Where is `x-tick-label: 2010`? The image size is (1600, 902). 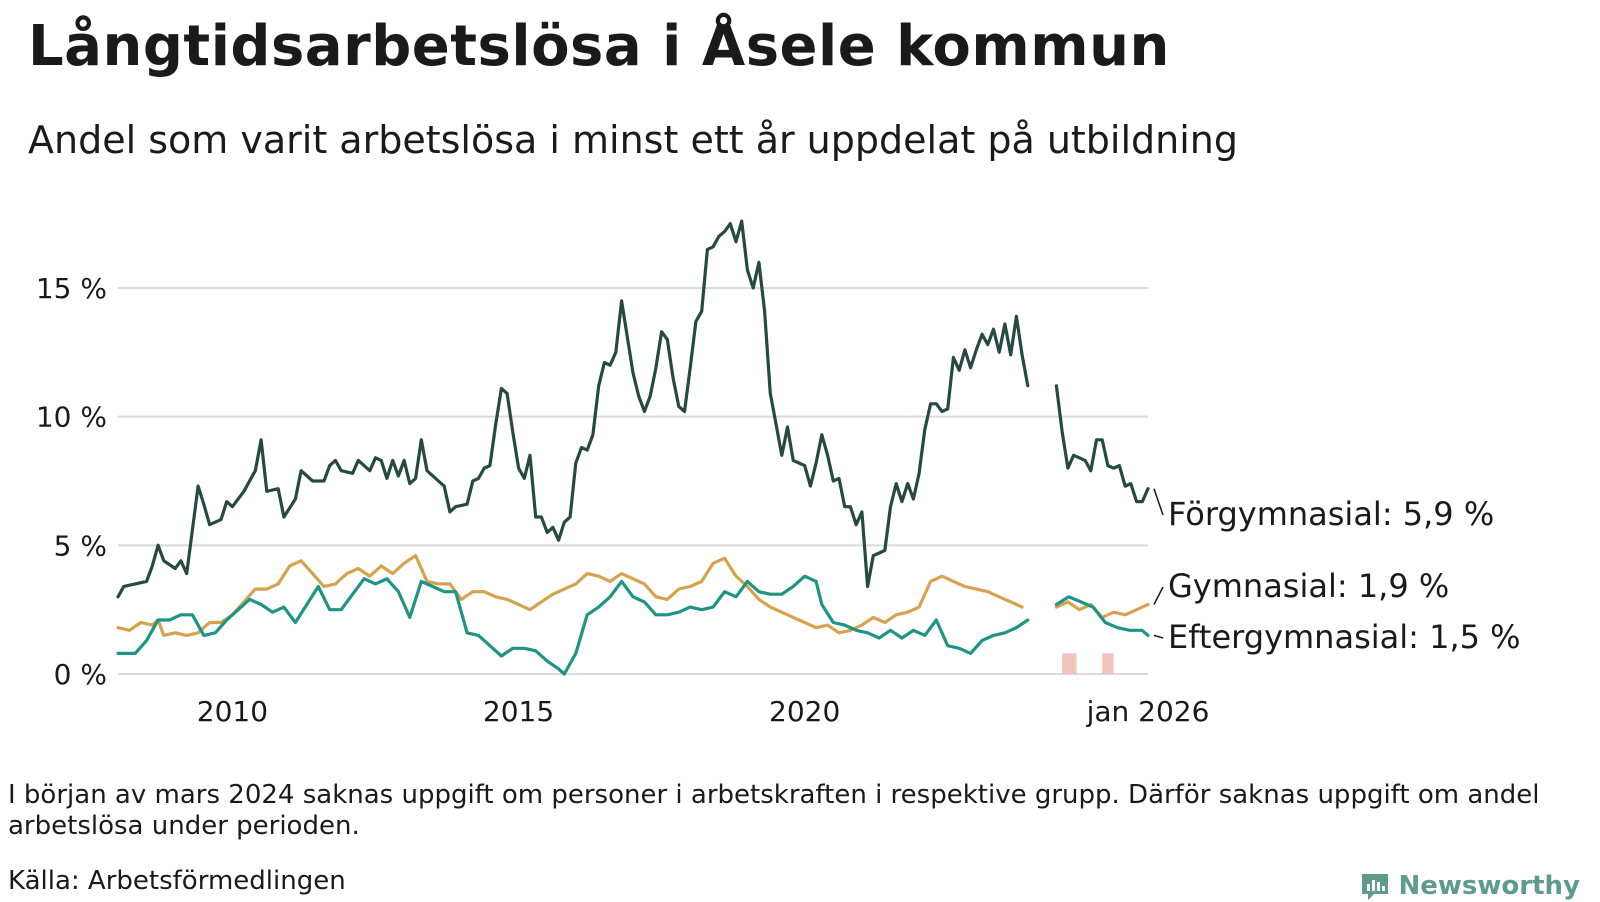 x-tick-label: 2010 is located at coordinates (232, 711).